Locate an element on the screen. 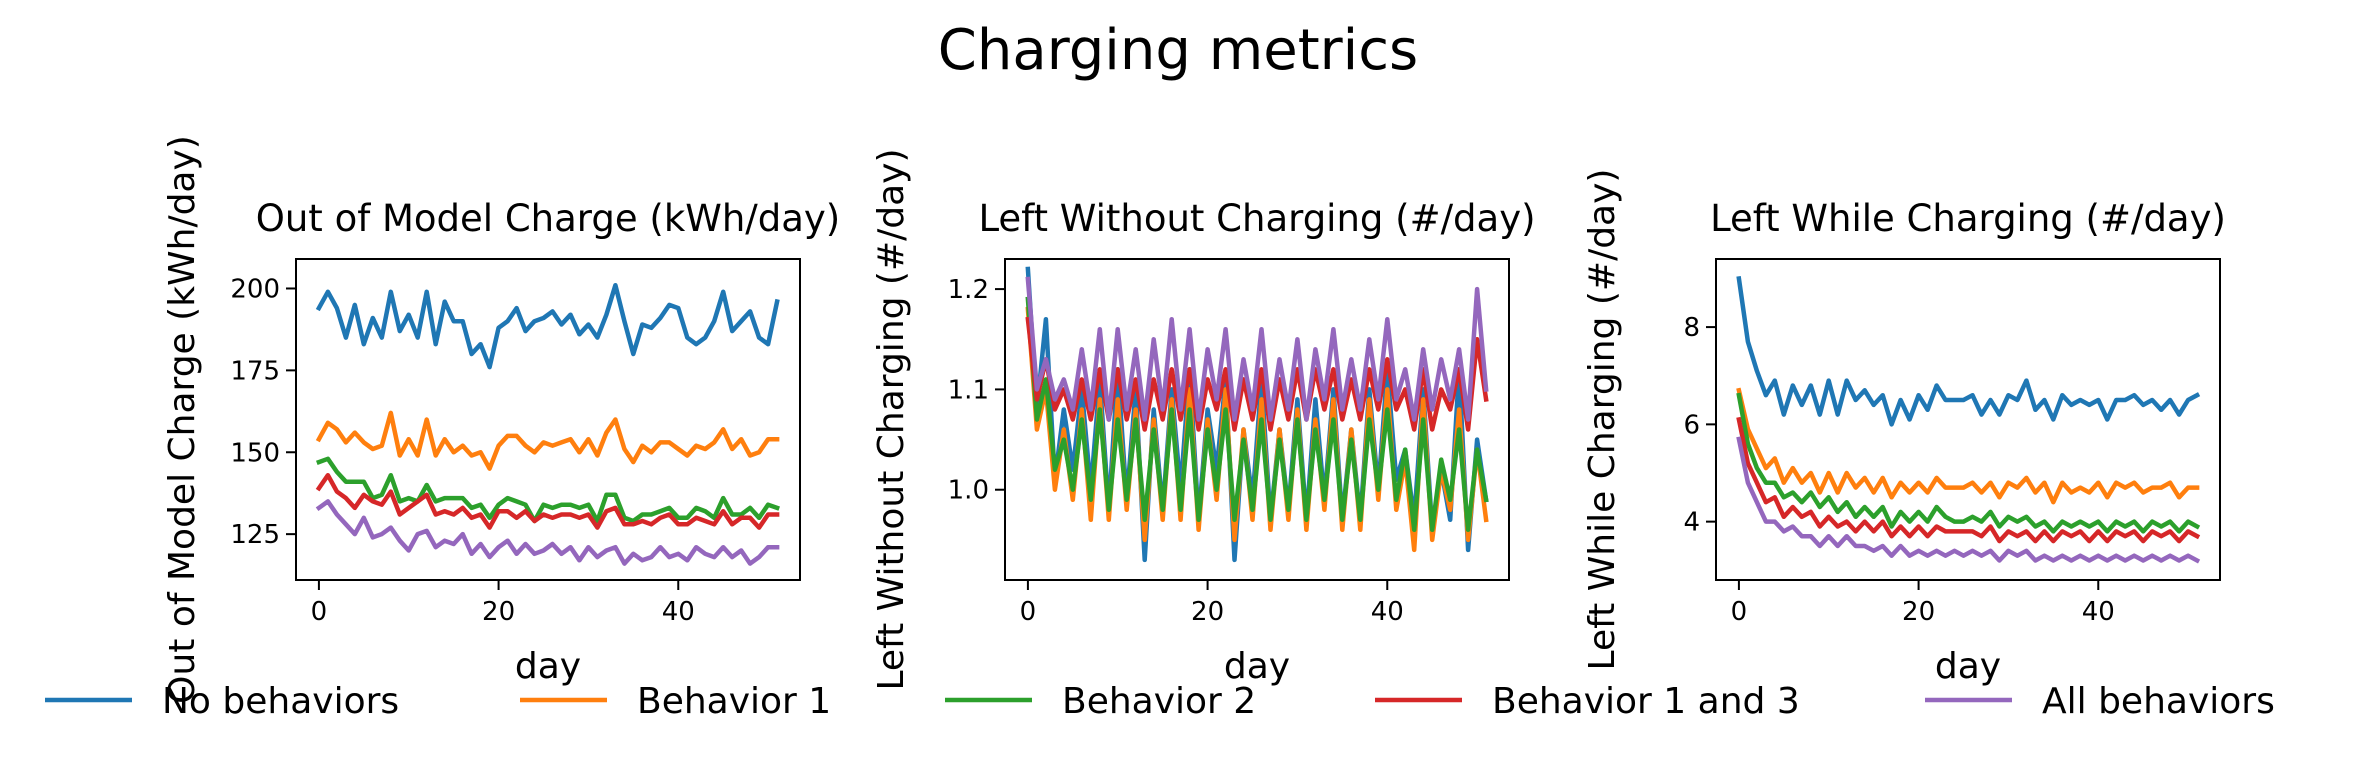 Image resolution: width=2357 pixels, height=766 pixels. y-tick-label: 6 is located at coordinates (1691, 425).